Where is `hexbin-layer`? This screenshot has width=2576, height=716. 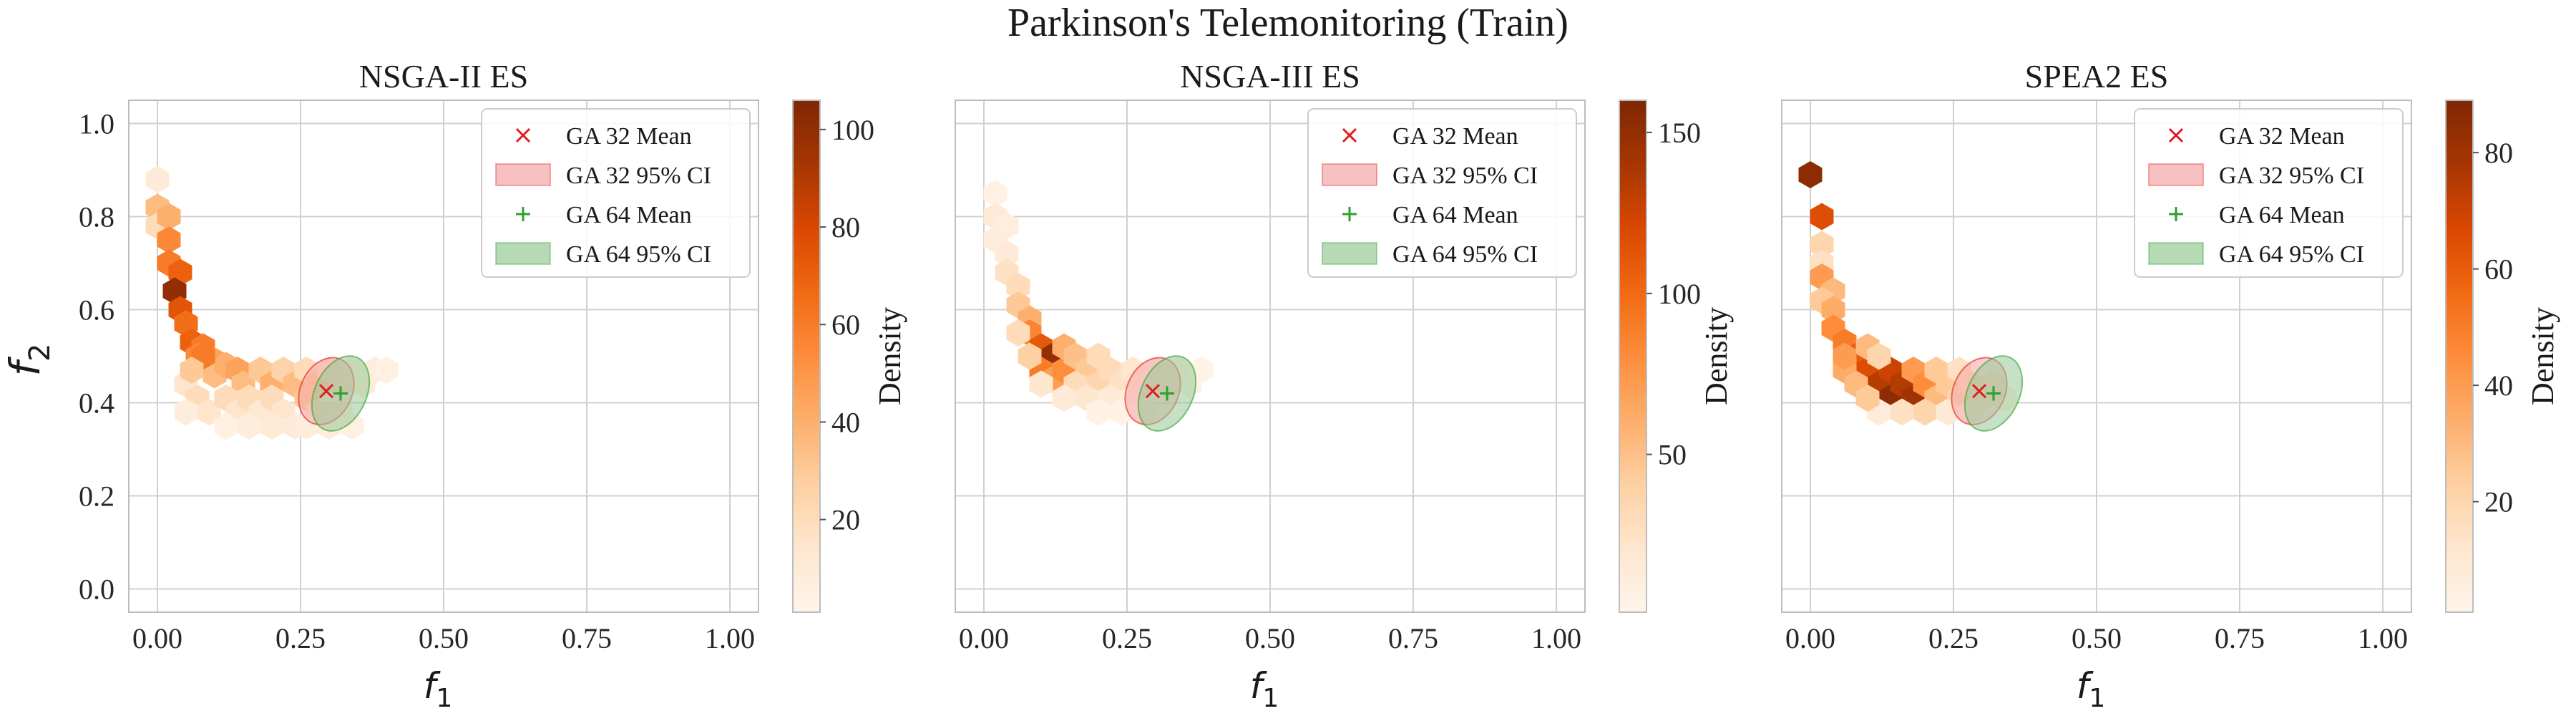 hexbin-layer is located at coordinates (272, 302).